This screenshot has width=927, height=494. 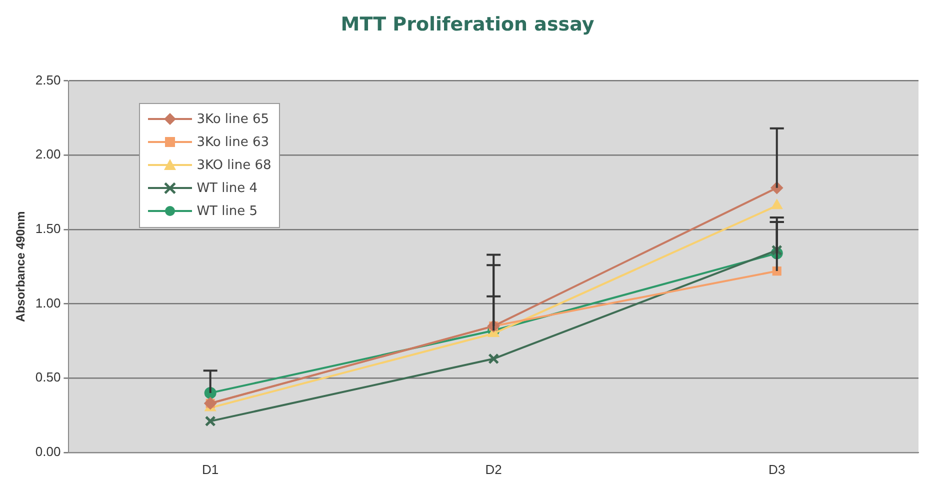 I want to click on x-tick-label: D3, so click(x=777, y=469).